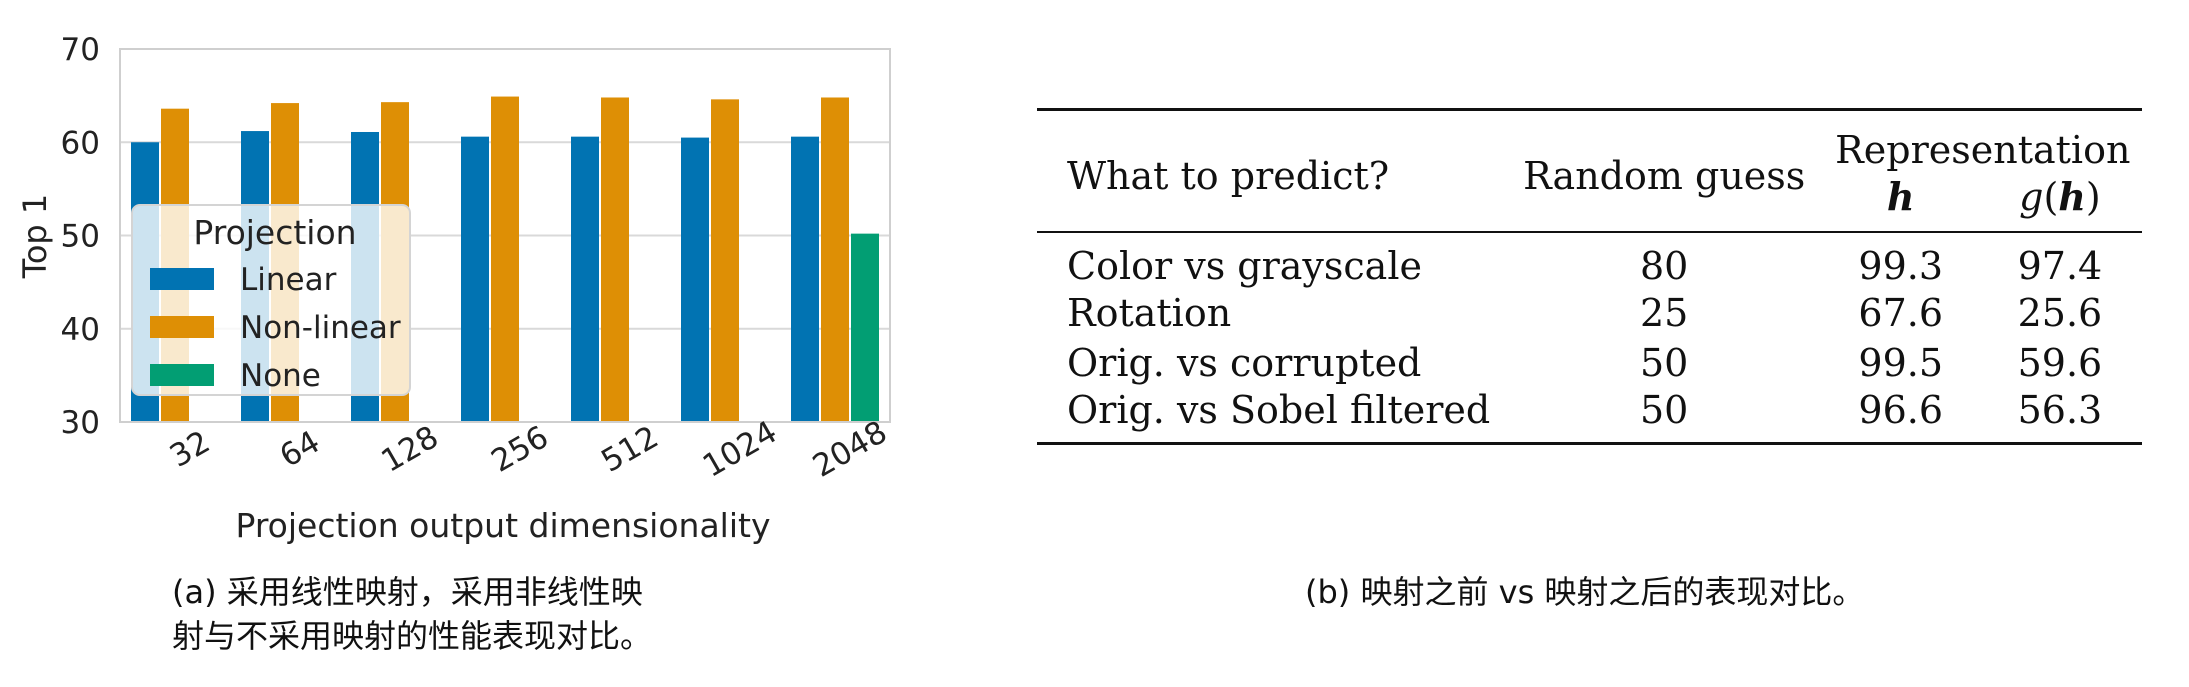 The height and width of the screenshot is (687, 2189). I want to click on bar-linear-2048, so click(805, 279).